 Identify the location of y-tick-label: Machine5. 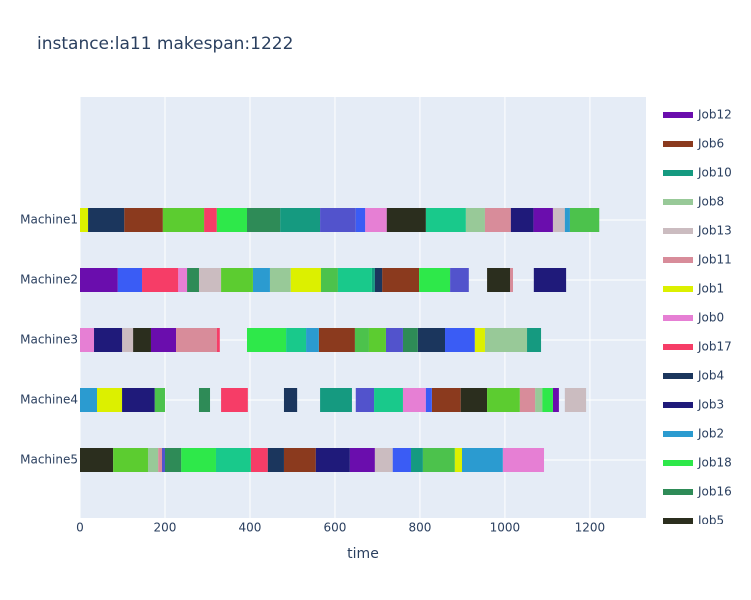
(49, 460).